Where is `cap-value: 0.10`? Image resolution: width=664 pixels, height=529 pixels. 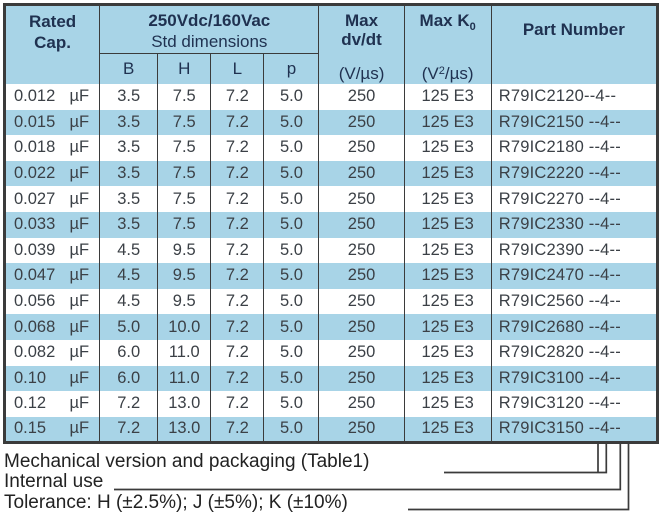
cap-value: 0.10 is located at coordinates (30, 377).